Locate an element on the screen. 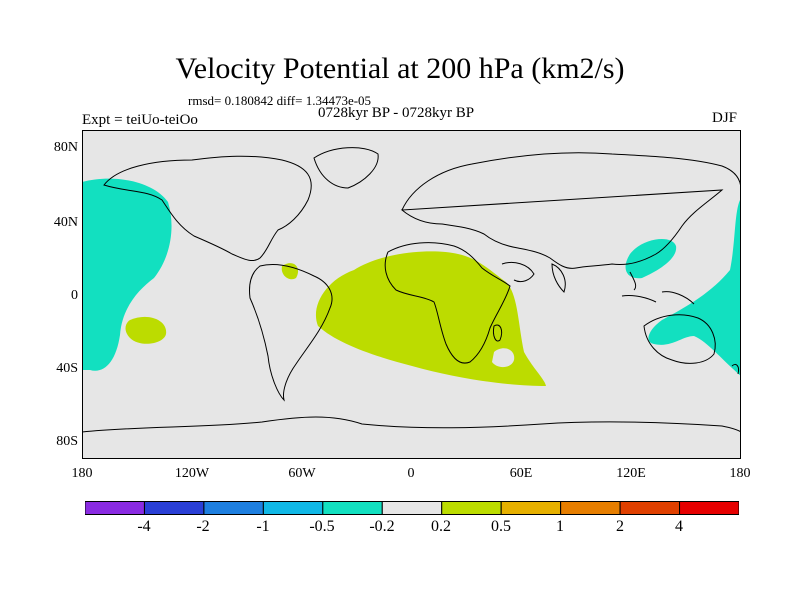 Image resolution: width=800 pixels, height=600 pixels. negative-anomaly-west-pacific is located at coordinates (694, 287).